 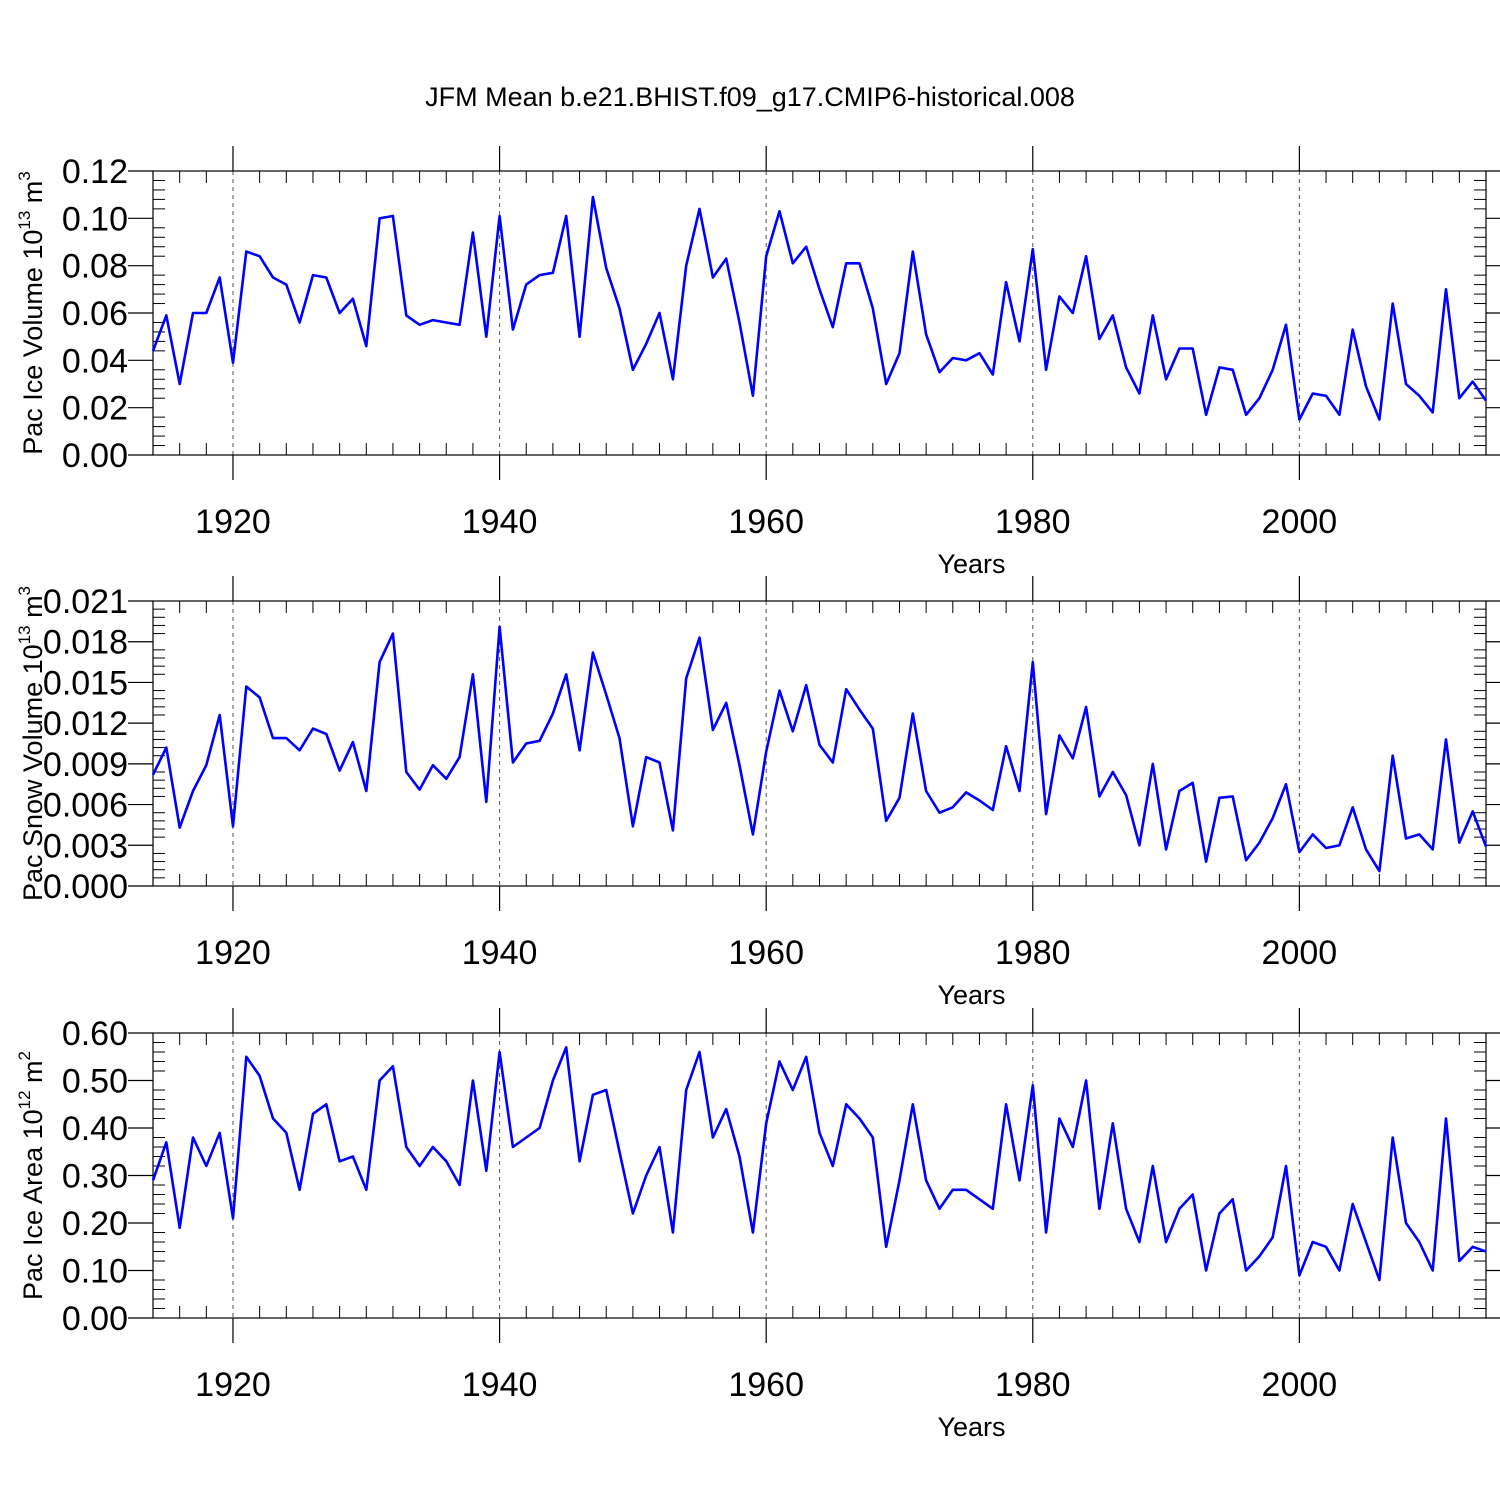 What do you see at coordinates (85, 643) in the screenshot?
I see `y-tick-label: 0.018` at bounding box center [85, 643].